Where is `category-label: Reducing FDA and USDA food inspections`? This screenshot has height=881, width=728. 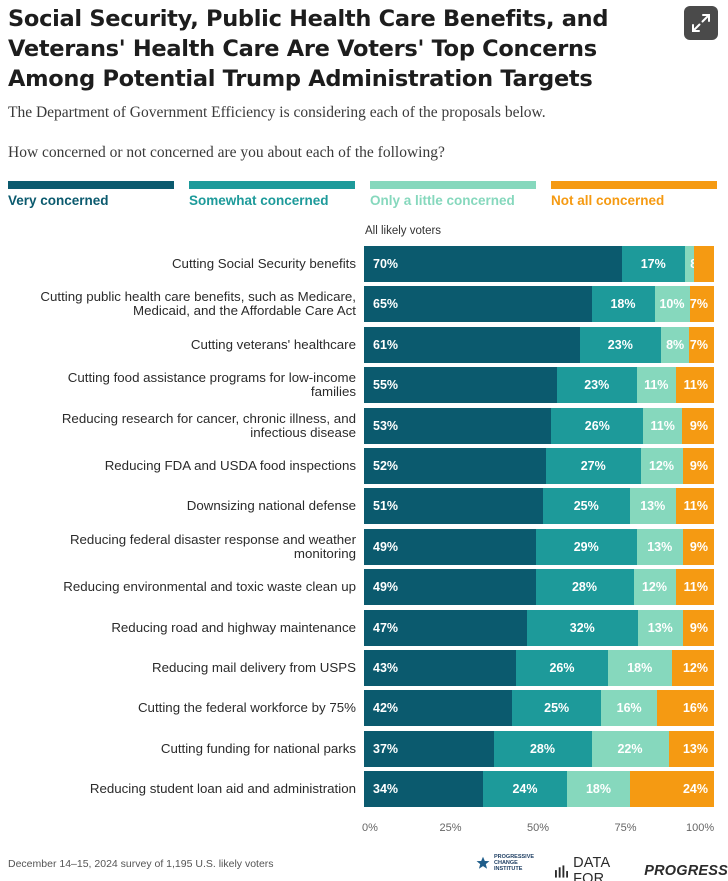 category-label: Reducing FDA and USDA food inspections is located at coordinates (230, 465).